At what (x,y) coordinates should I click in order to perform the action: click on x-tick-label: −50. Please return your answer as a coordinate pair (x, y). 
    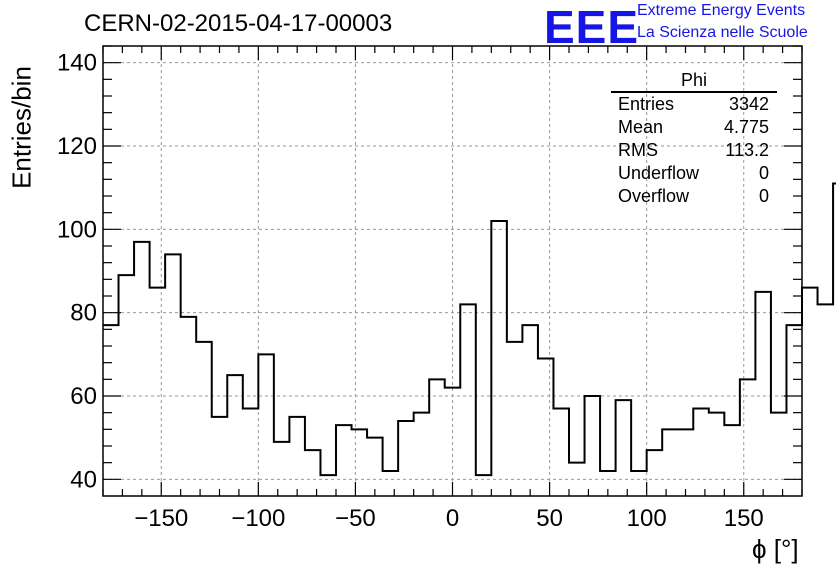
    Looking at the image, I should click on (355, 518).